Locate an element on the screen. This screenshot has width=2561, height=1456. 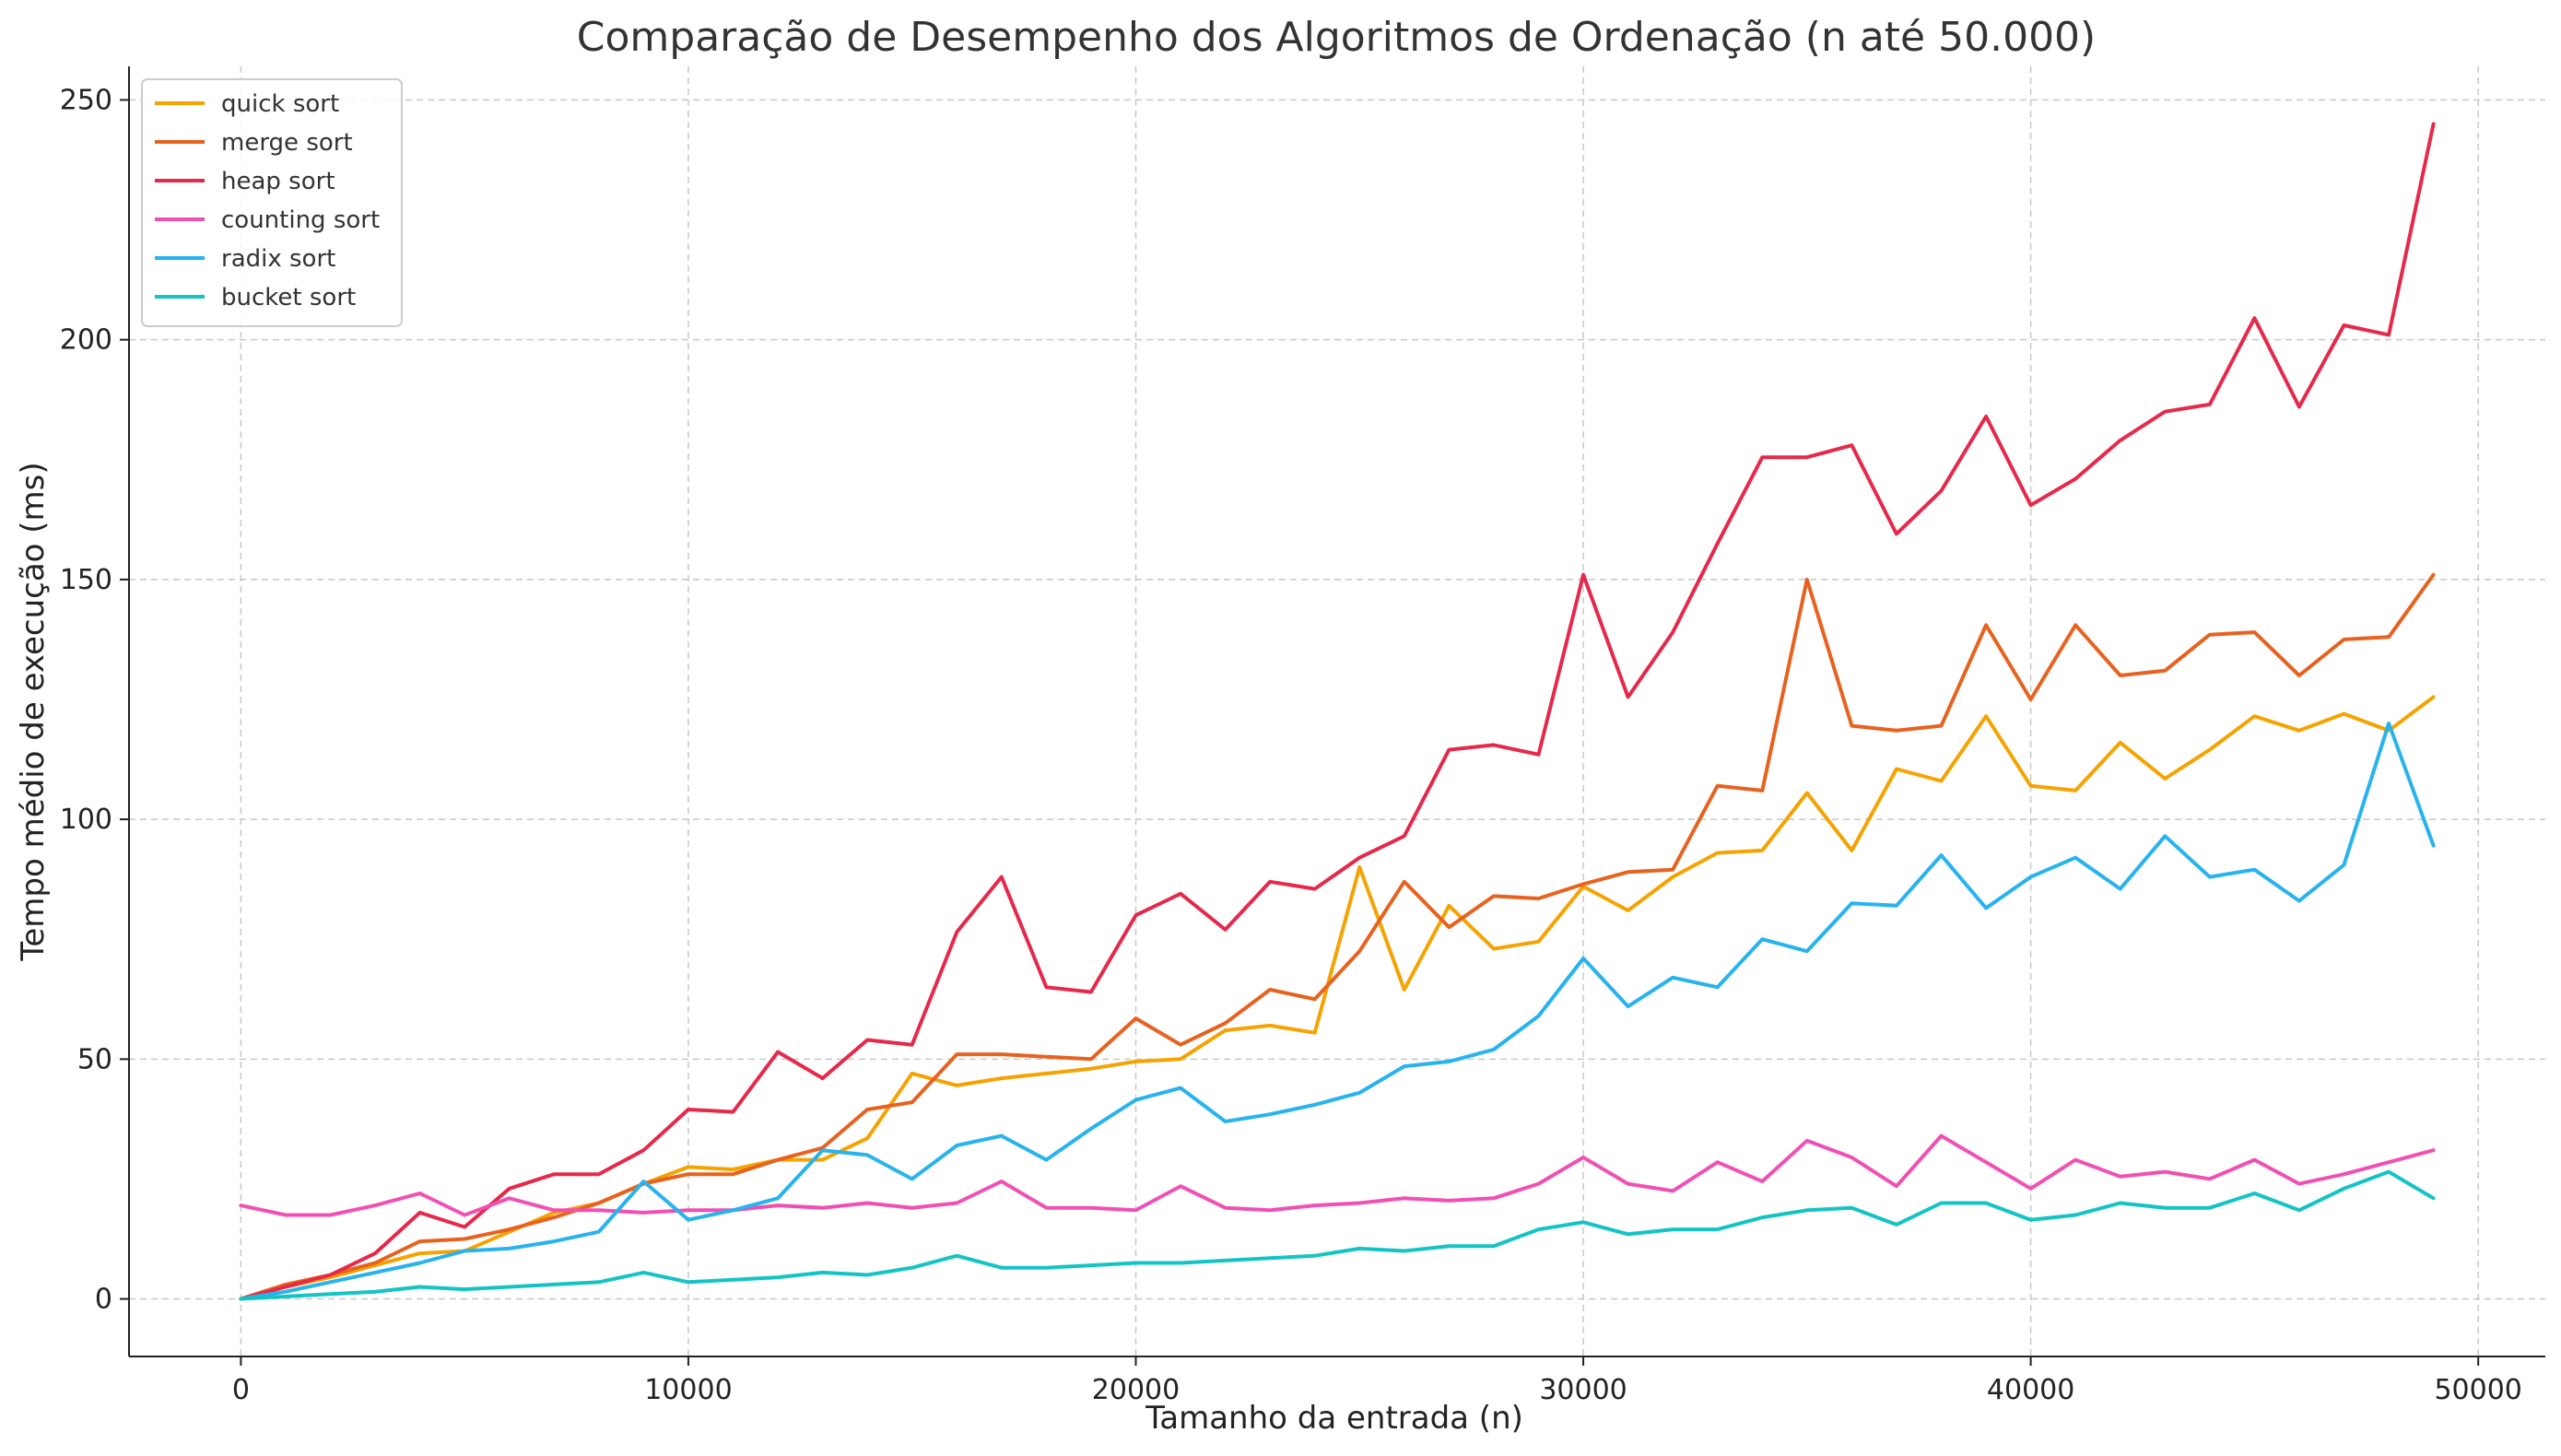
x-axis-ticks: 0 10000 20000 30000 40000 50000 is located at coordinates (1377, 1381).